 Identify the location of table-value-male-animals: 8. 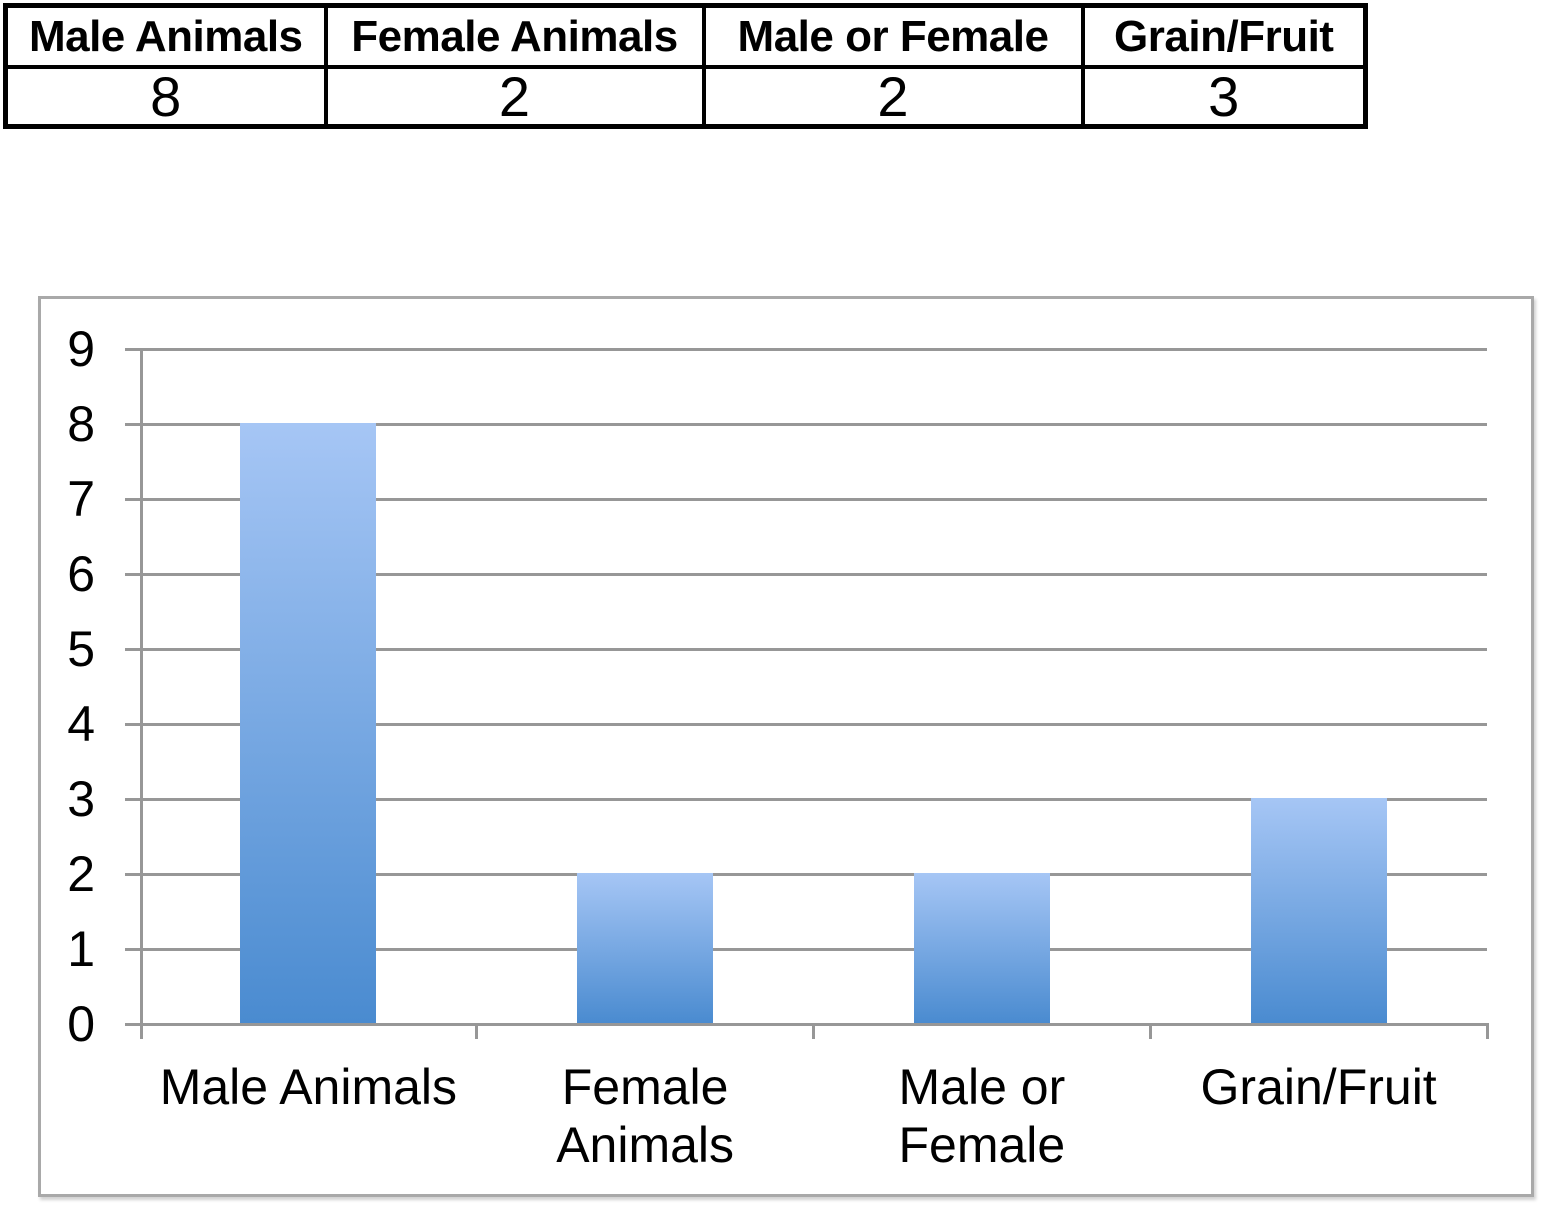
(165, 97).